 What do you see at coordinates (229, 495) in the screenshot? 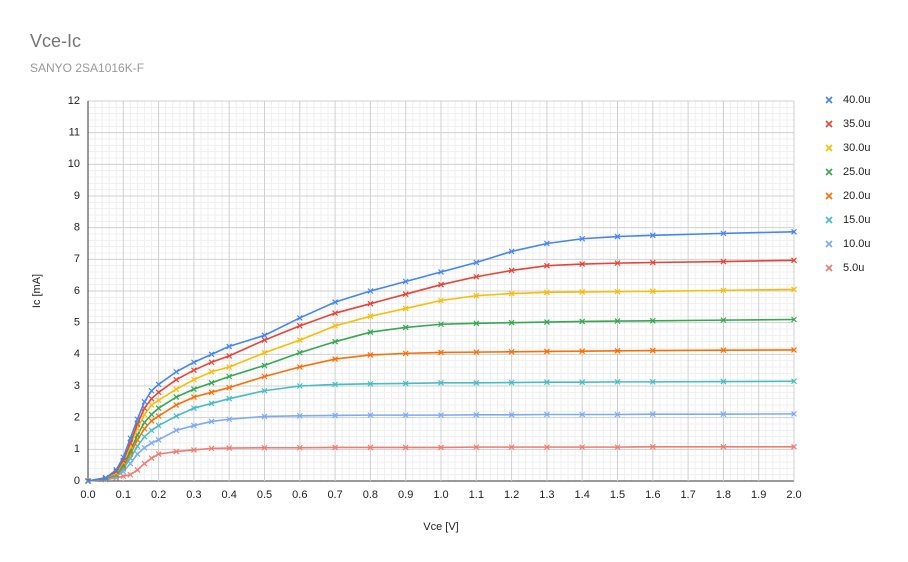
I see `x-tick-label: 0.4` at bounding box center [229, 495].